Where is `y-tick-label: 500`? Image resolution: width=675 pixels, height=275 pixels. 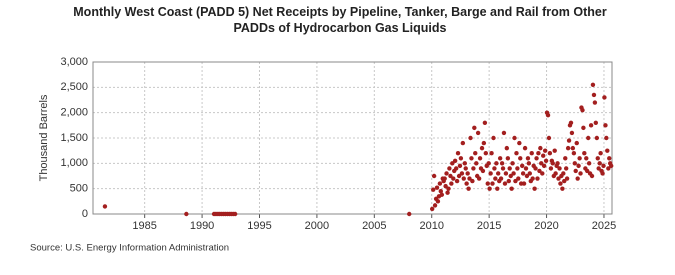
y-tick-label: 500 is located at coordinates (79, 189).